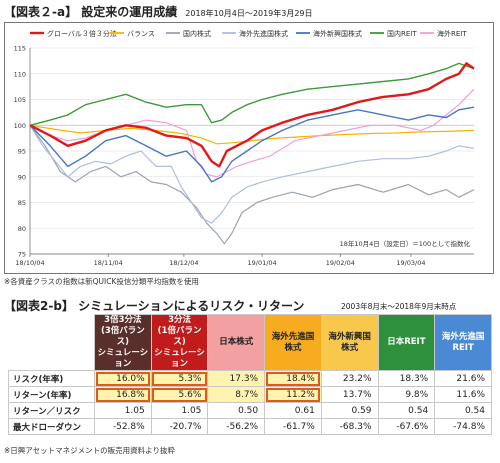  What do you see at coordinates (51, 342) in the screenshot?
I see `header-corner` at bounding box center [51, 342].